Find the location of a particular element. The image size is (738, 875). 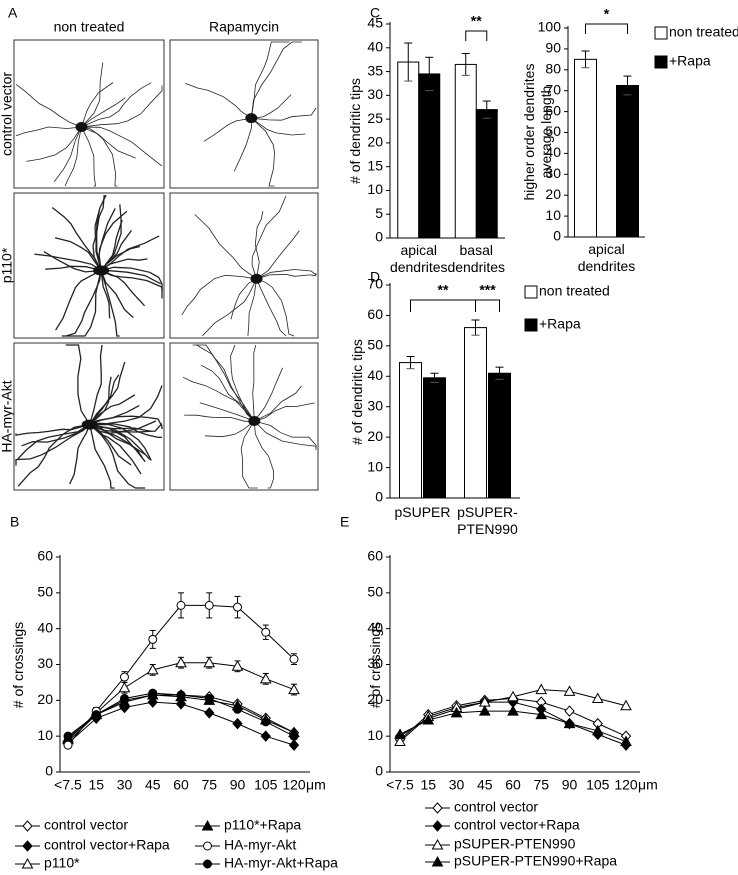

panel-label: C is located at coordinates (375, 13).